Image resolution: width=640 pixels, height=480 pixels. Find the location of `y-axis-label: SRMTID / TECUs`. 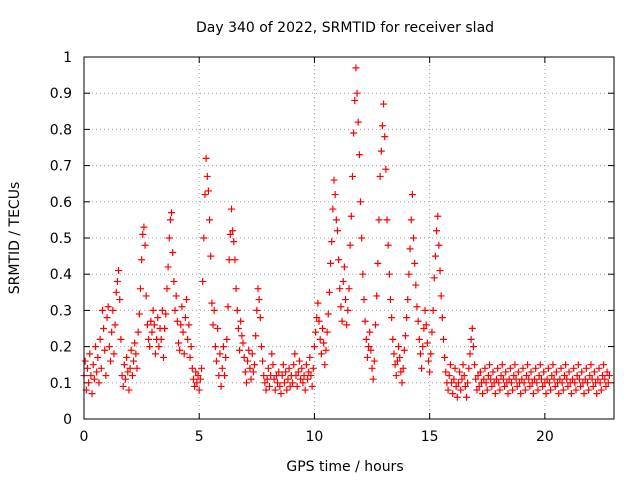

y-axis-label: SRMTID / TECUs is located at coordinates (15, 238).